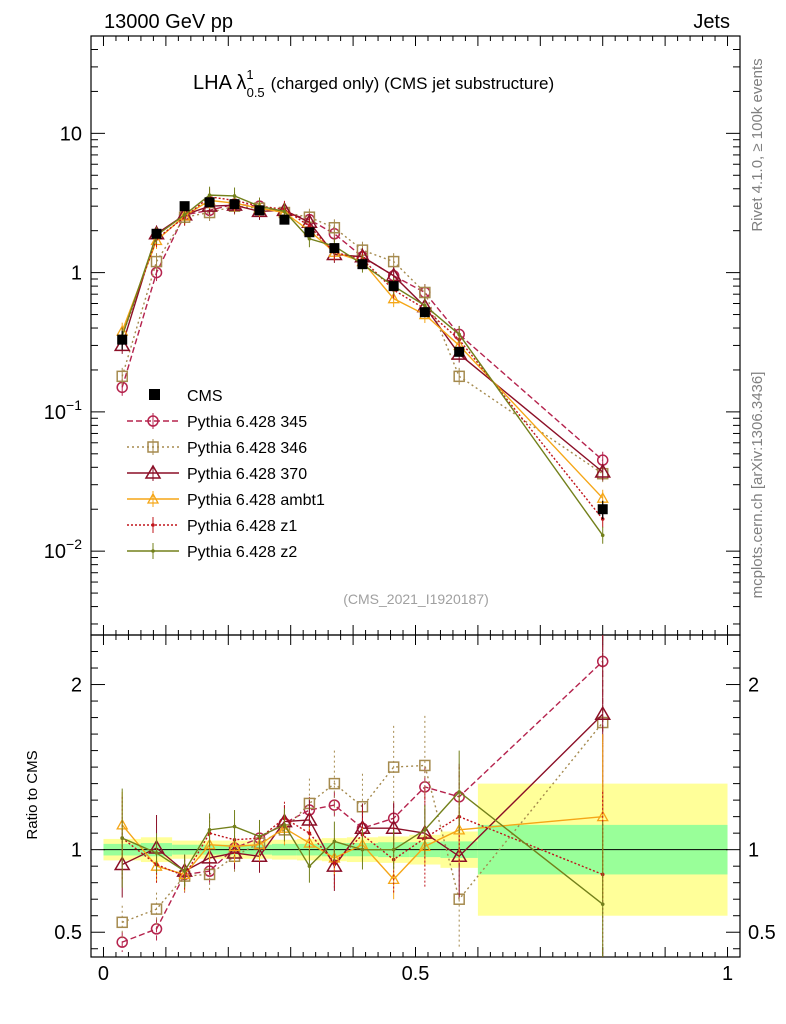 This screenshot has height=1024, width=786. What do you see at coordinates (416, 599) in the screenshot?
I see `analysis-id-label: (CMS_2021_I1920187)` at bounding box center [416, 599].